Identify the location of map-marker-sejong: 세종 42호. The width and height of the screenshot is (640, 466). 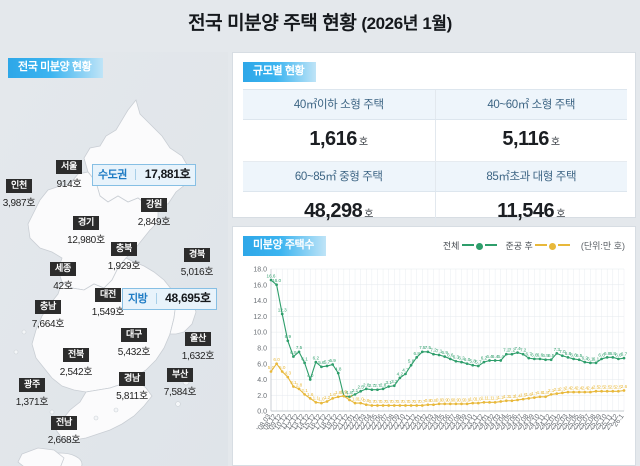
(63, 275).